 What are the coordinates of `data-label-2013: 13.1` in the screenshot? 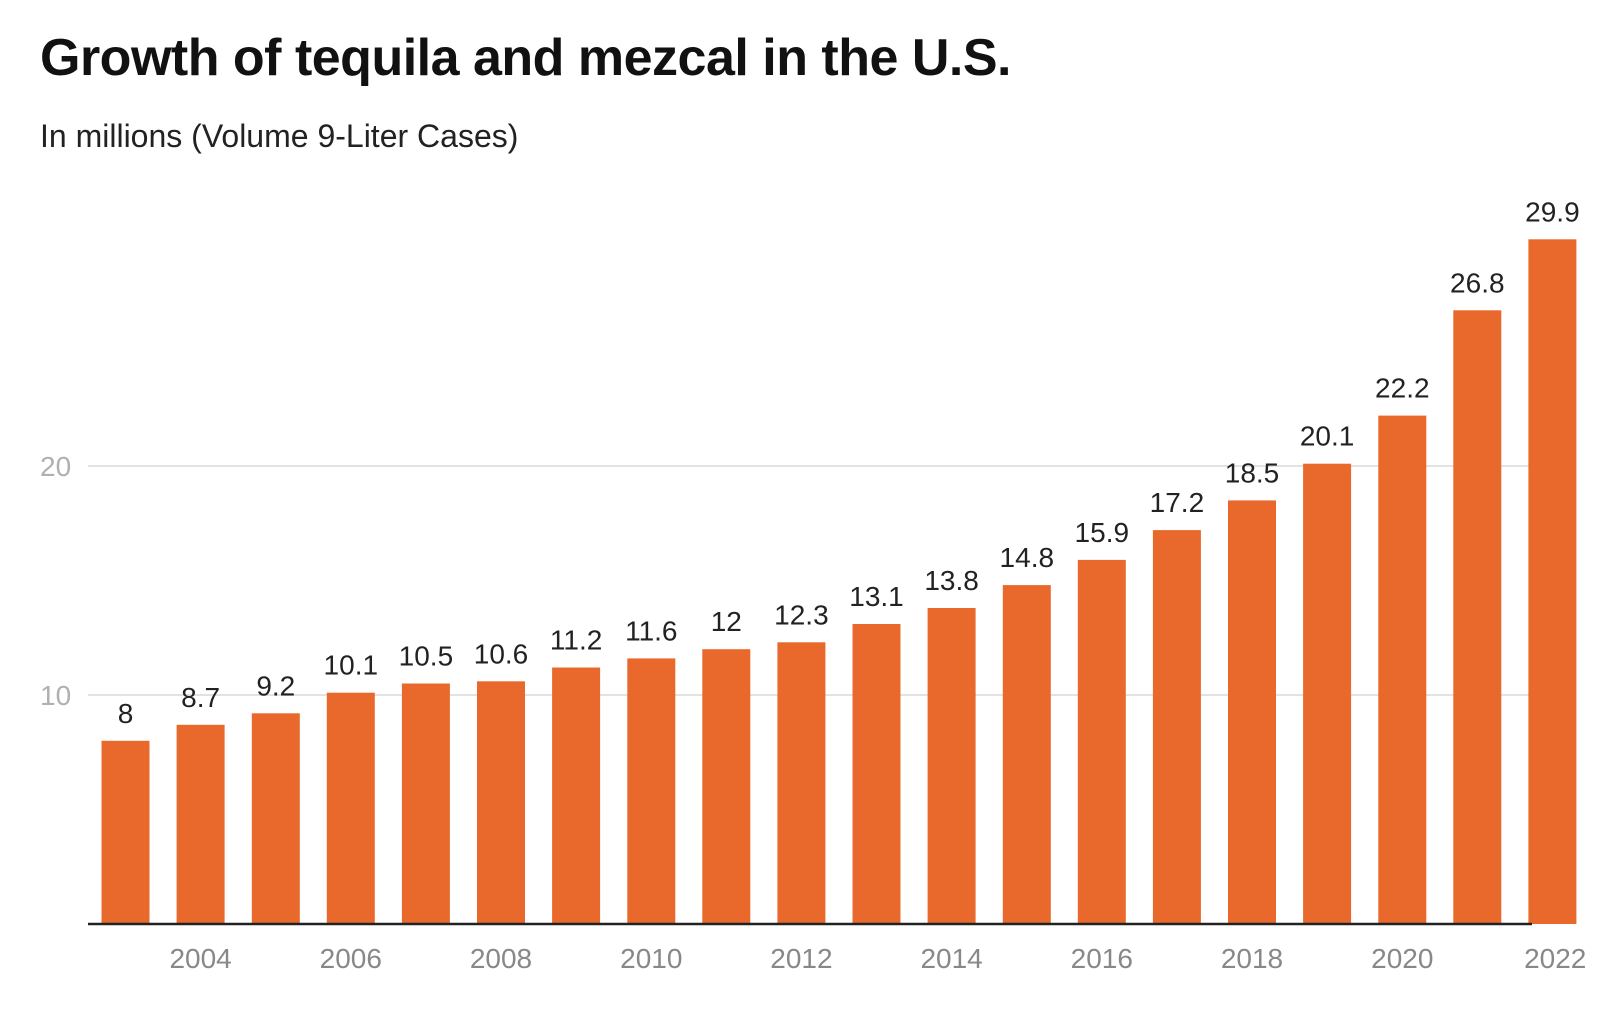 It's located at (876, 596).